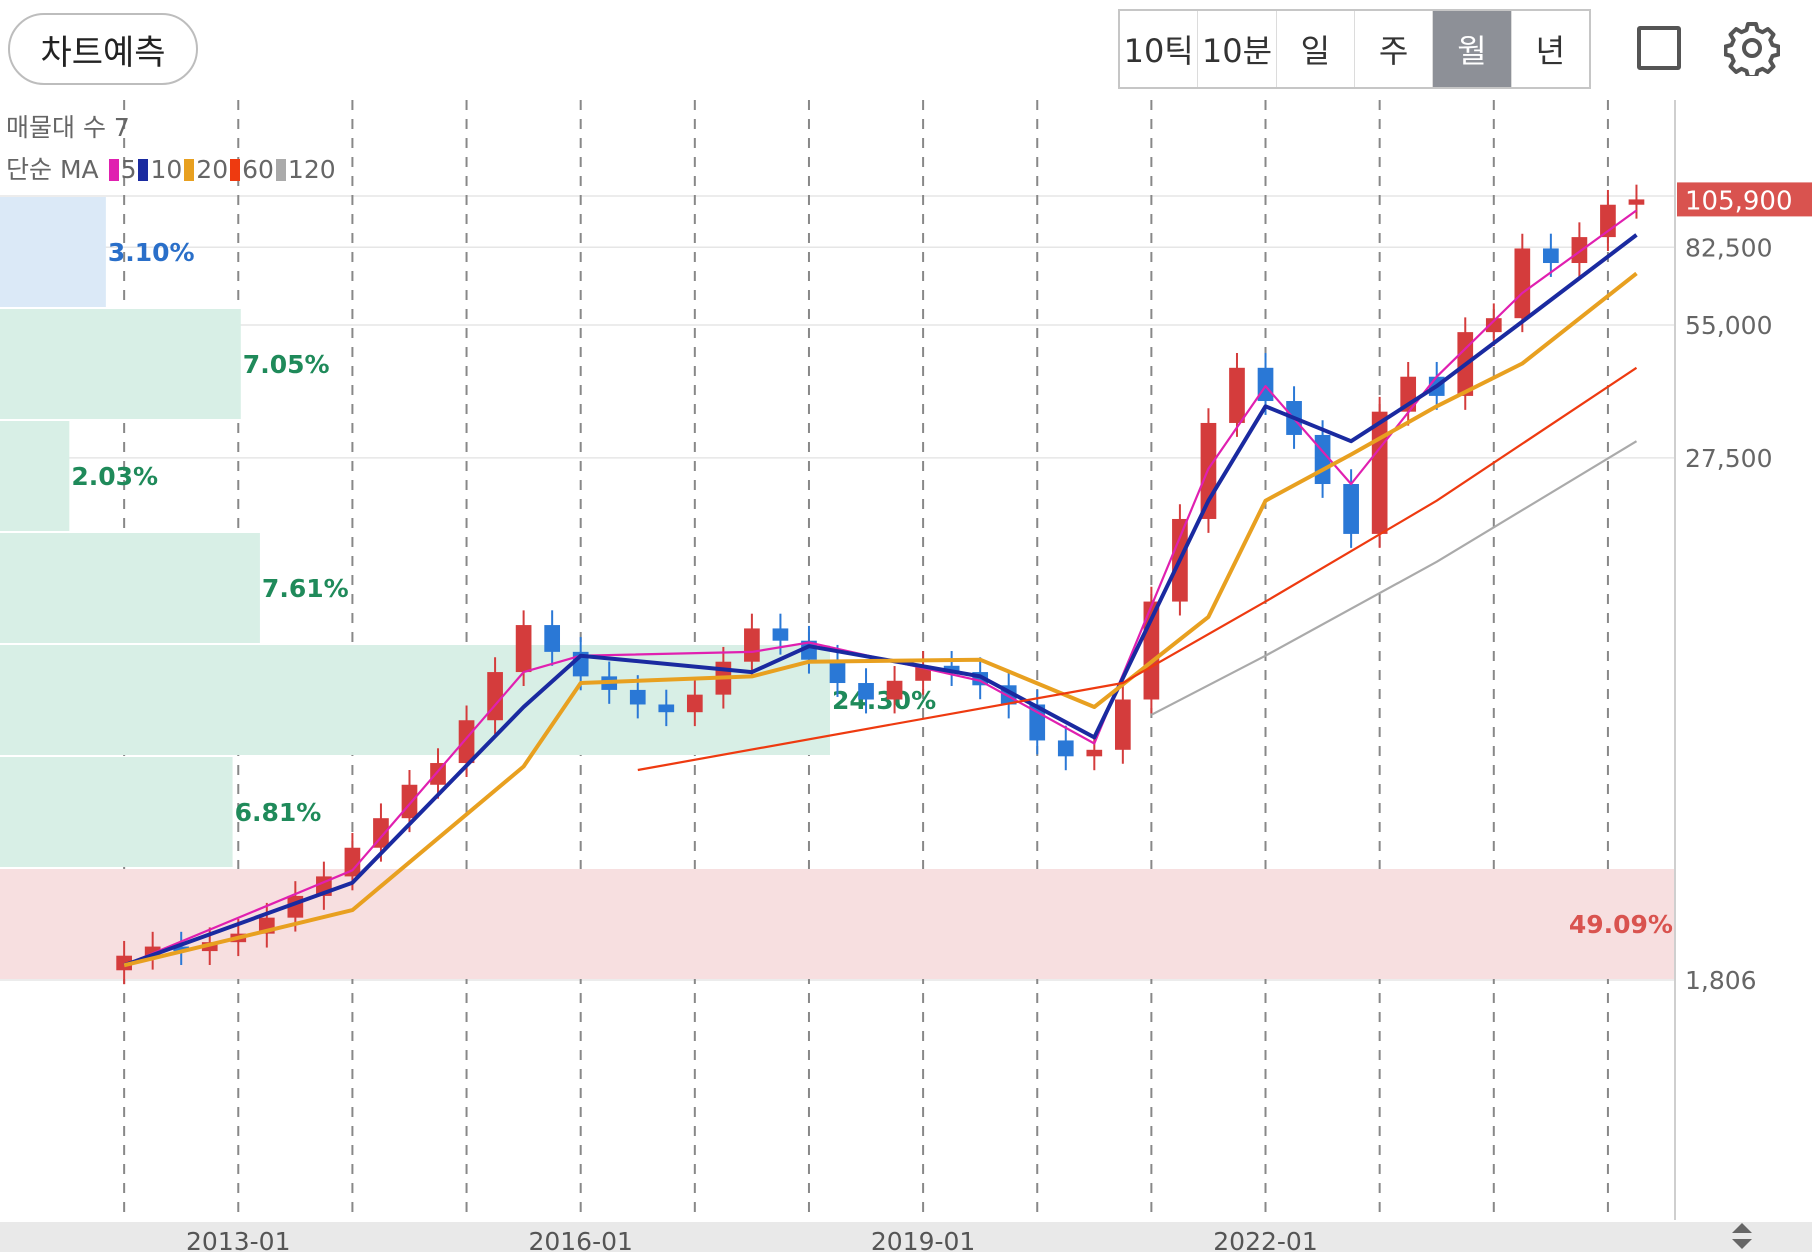 This screenshot has width=1812, height=1256. I want to click on y-tick-label: 55,000, so click(1728, 325).